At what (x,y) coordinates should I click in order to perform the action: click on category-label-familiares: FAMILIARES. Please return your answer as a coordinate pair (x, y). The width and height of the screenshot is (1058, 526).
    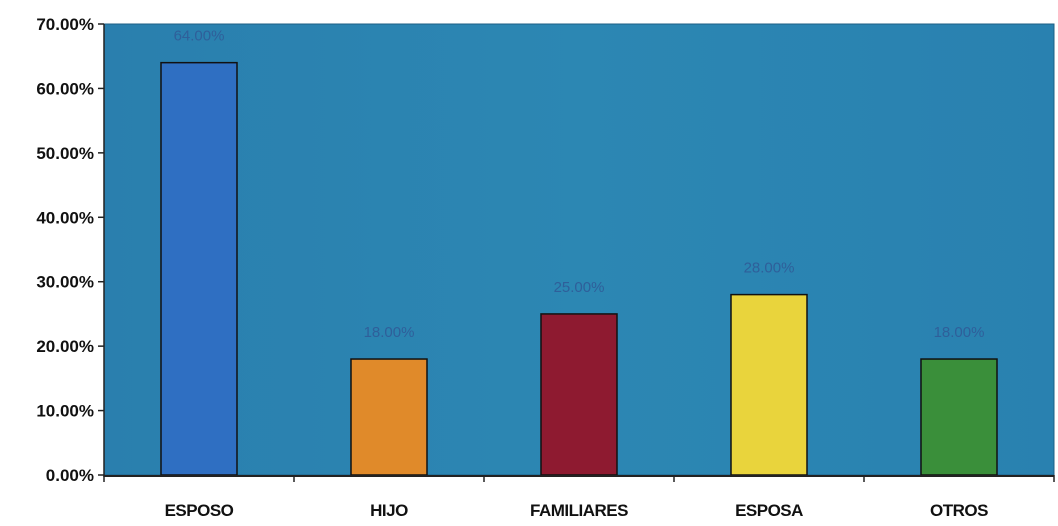
    Looking at the image, I should click on (579, 510).